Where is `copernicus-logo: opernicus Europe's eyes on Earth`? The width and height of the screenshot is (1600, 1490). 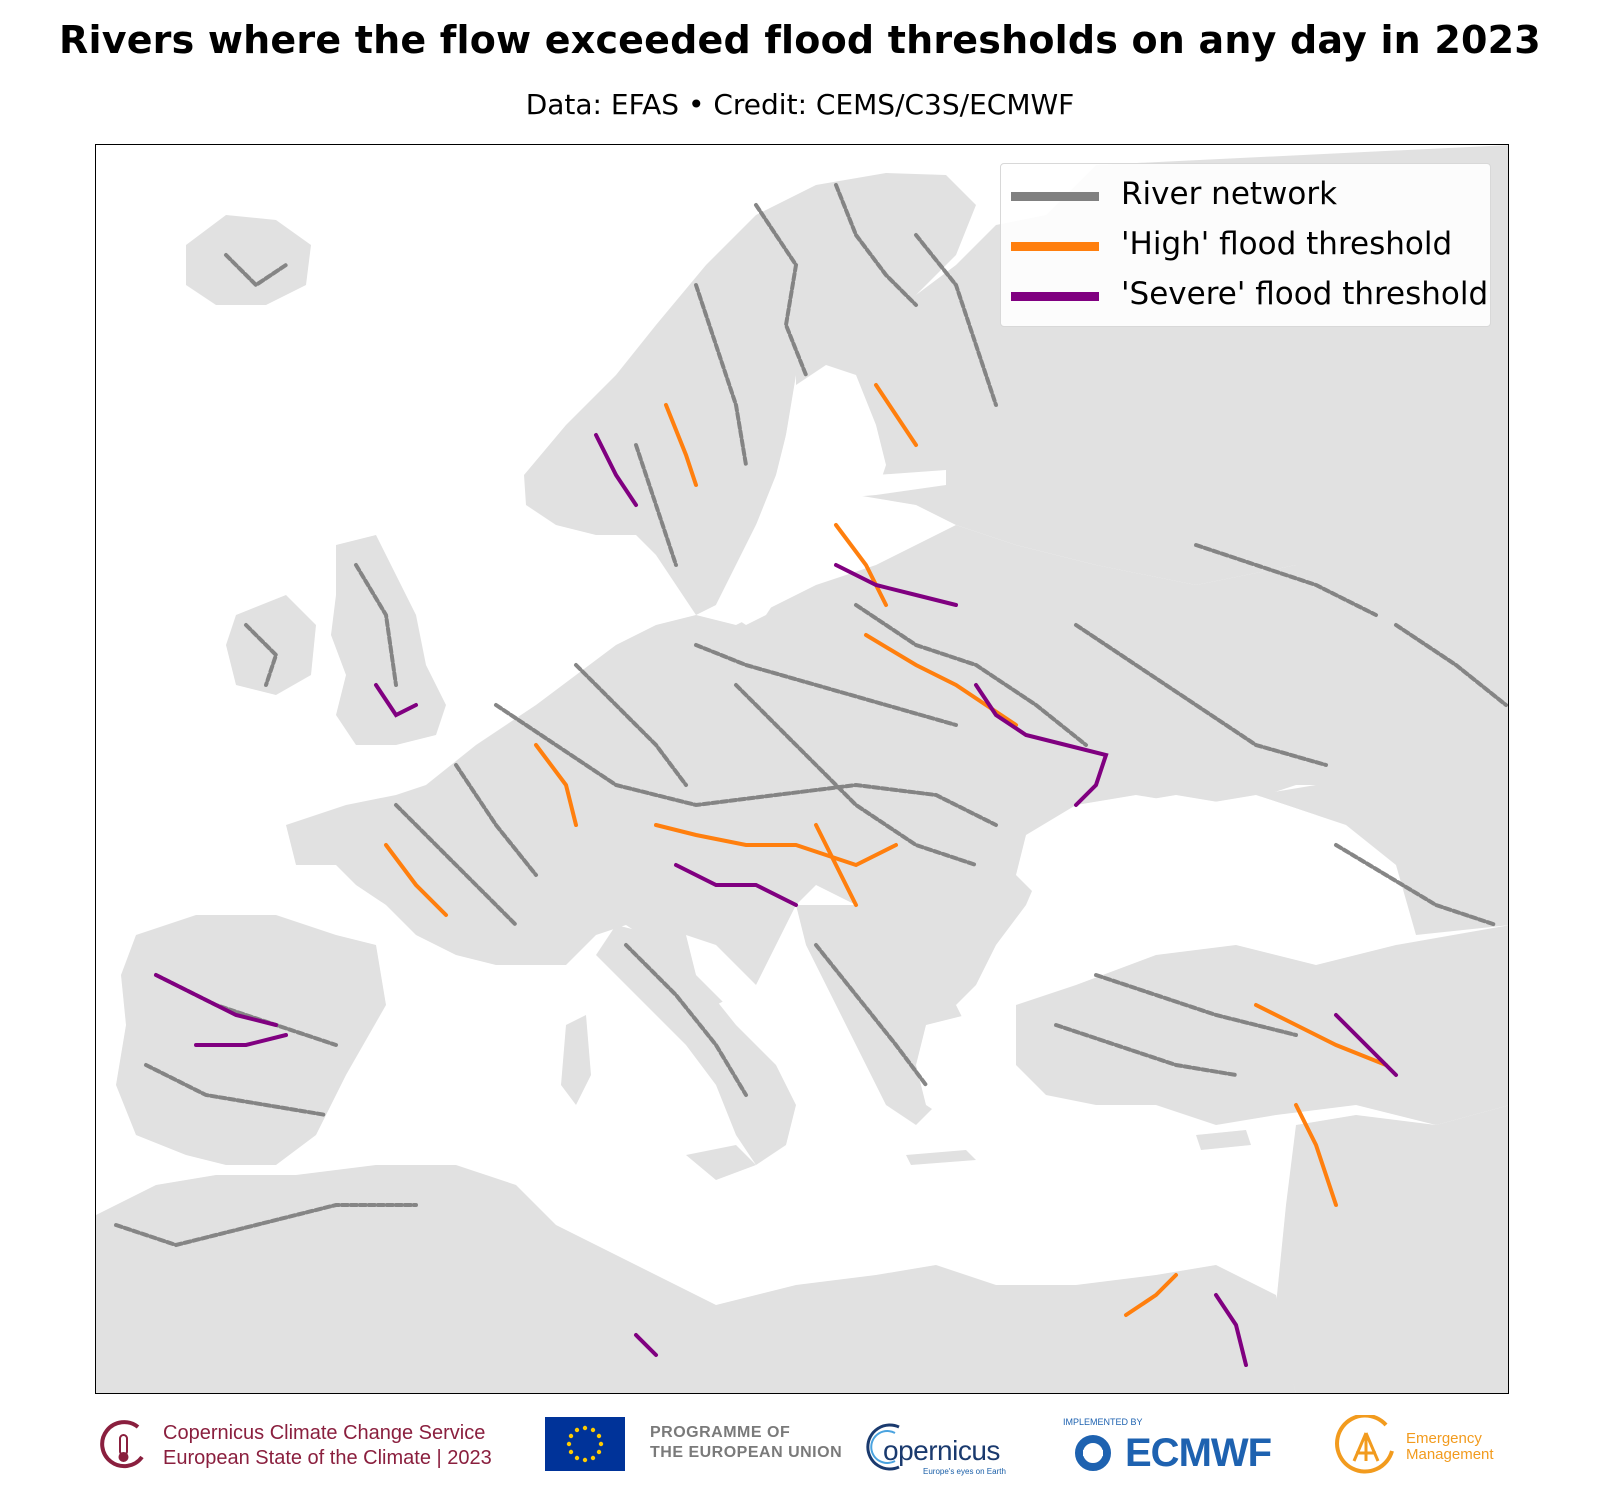
copernicus-logo: opernicus Europe's eyes on Earth is located at coordinates (945, 1446).